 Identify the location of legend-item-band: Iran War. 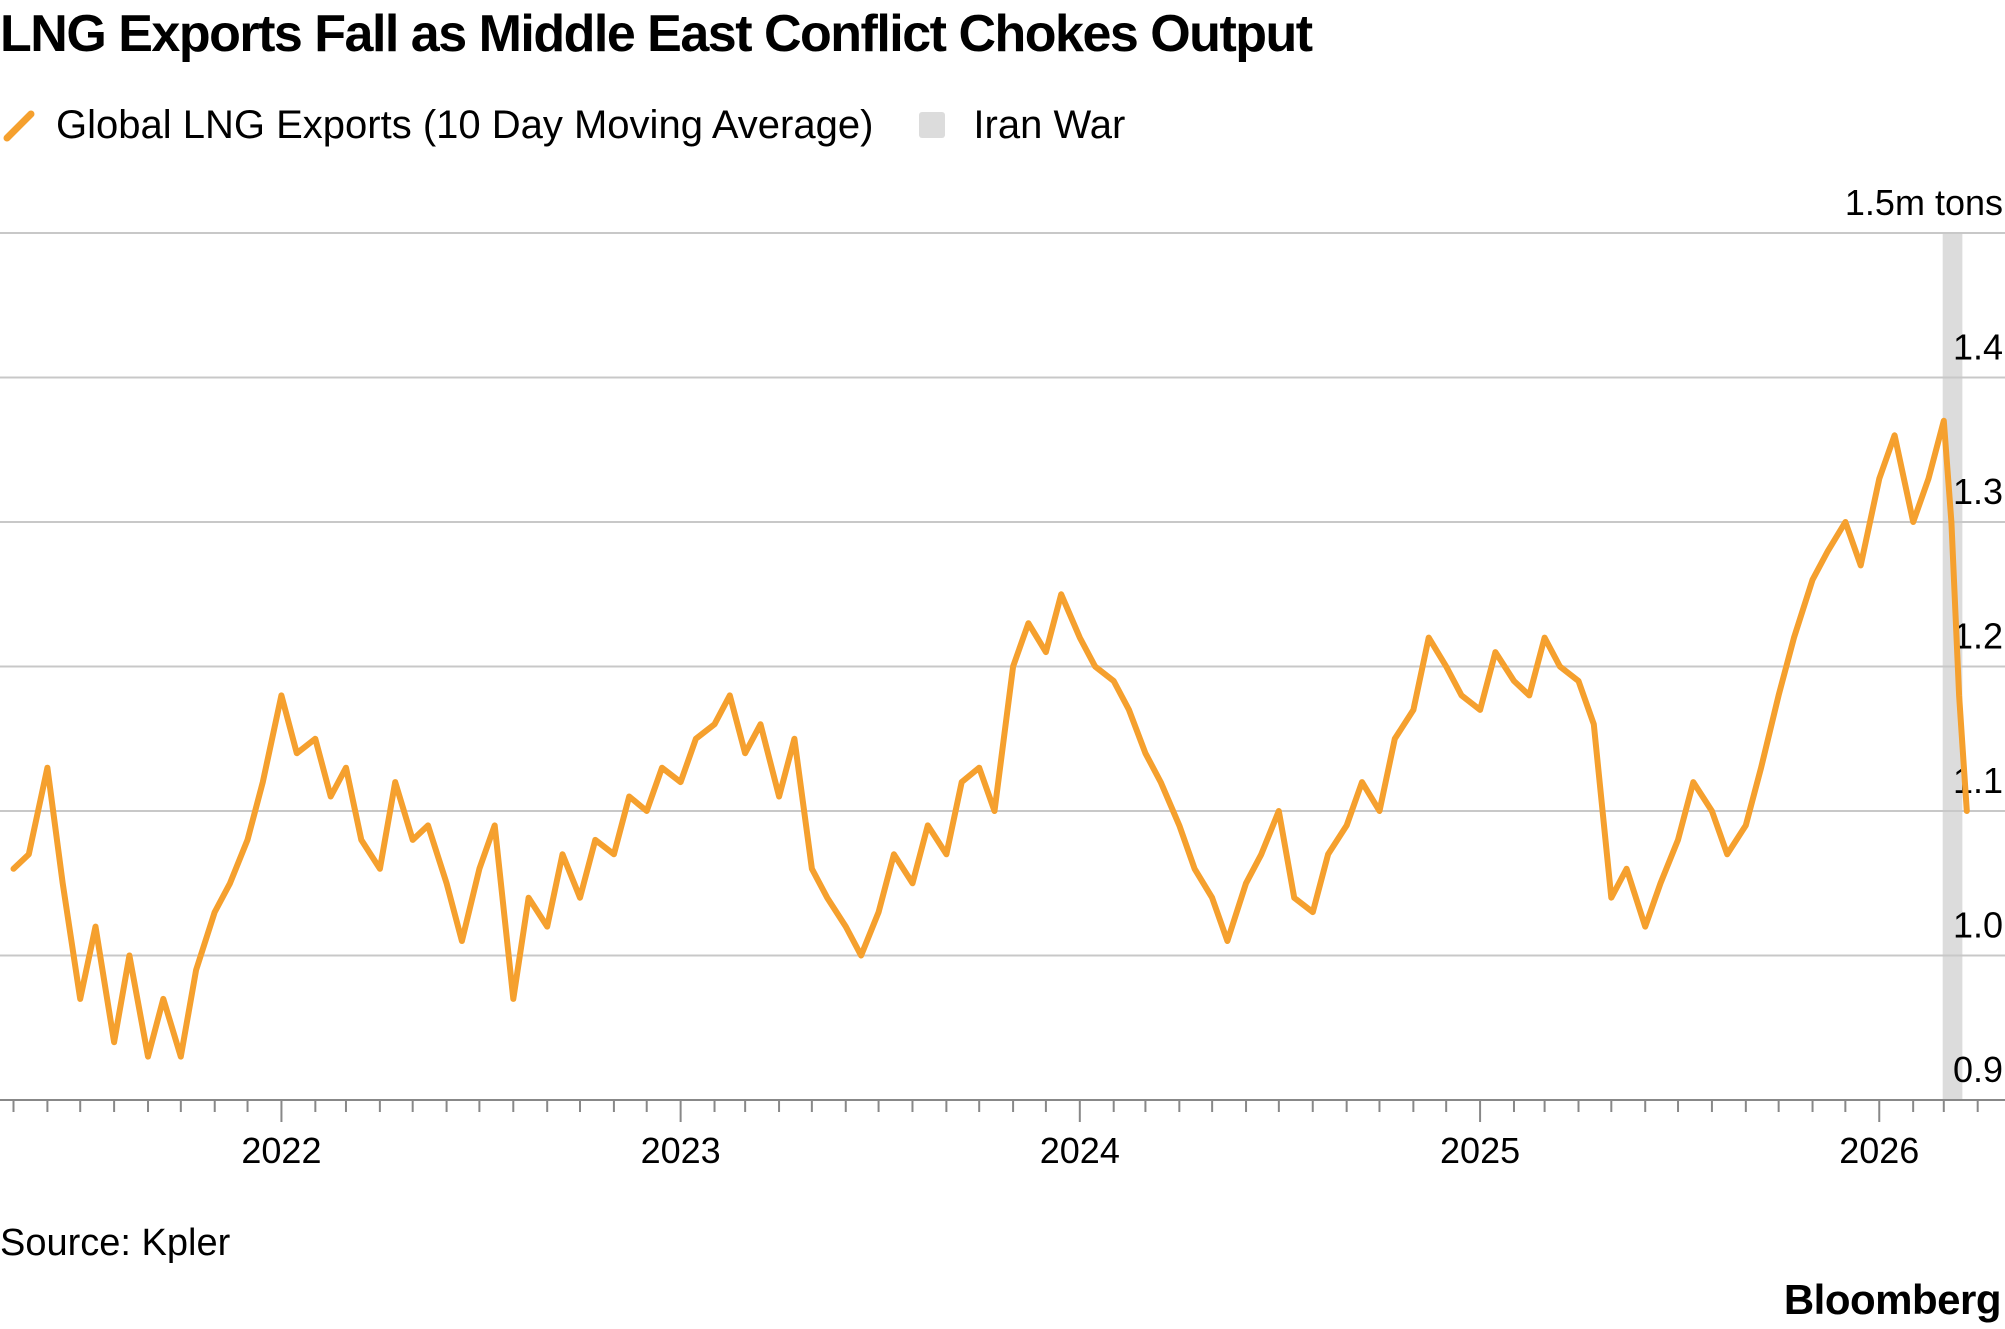
(999, 125).